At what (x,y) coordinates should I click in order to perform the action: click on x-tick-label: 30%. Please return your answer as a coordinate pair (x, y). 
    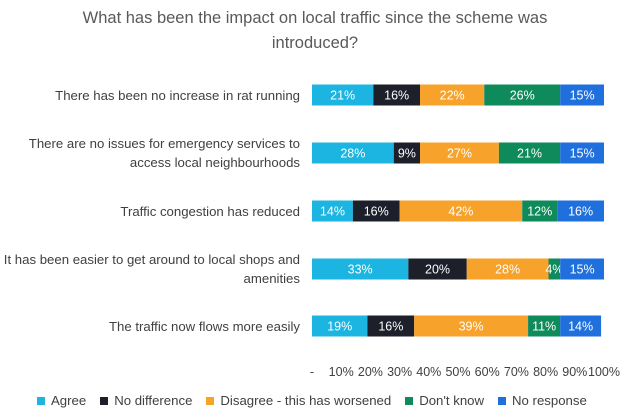
    Looking at the image, I should click on (399, 372).